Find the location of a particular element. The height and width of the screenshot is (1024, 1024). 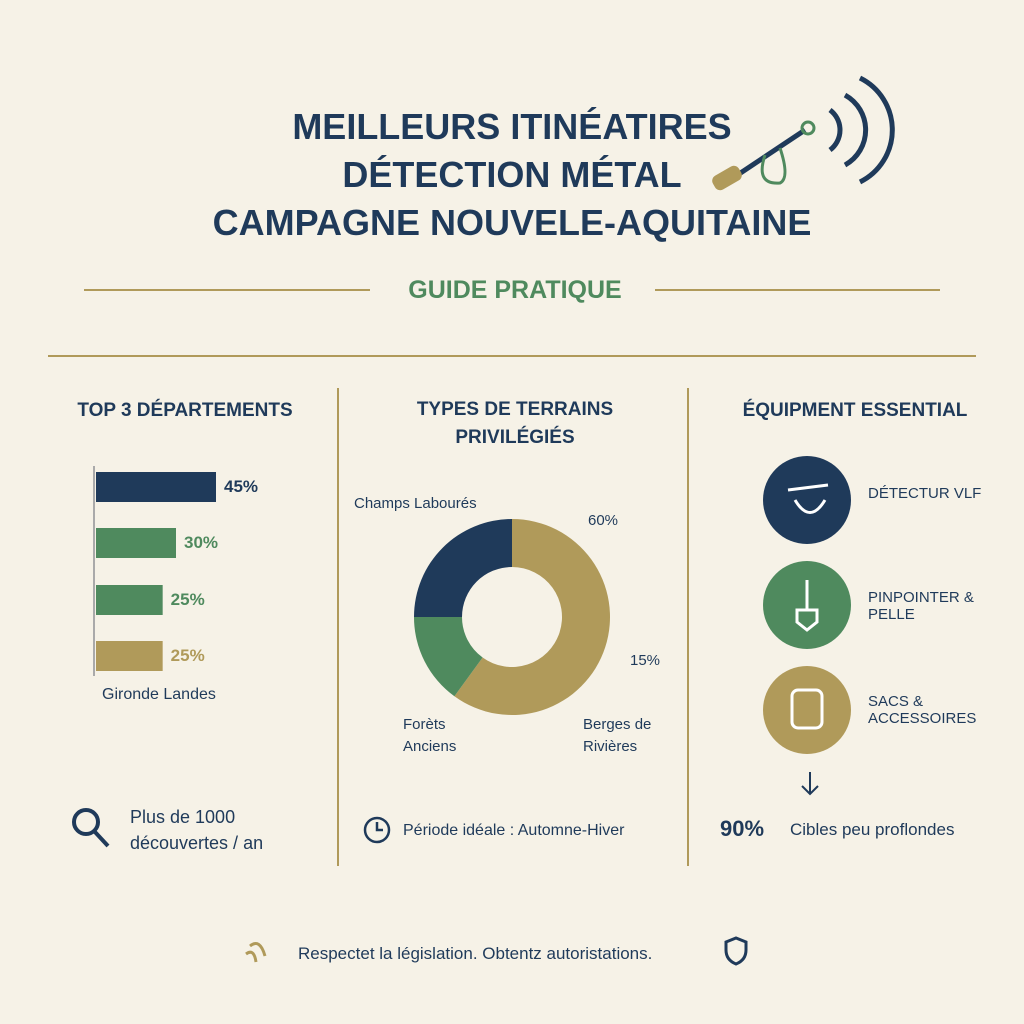

section-title: TYPES DE TERRAINS PRIVILÉGIÉS is located at coordinates (515, 423).